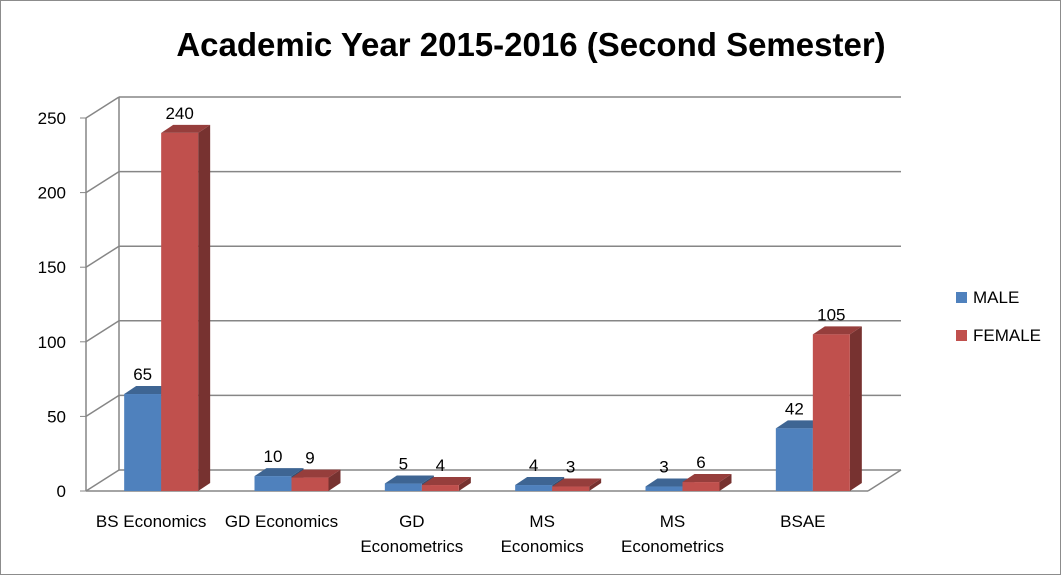 This screenshot has width=1061, height=576. Describe the element at coordinates (62, 305) in the screenshot. I see `y-axis: 0 50 100 150 200 250` at that location.